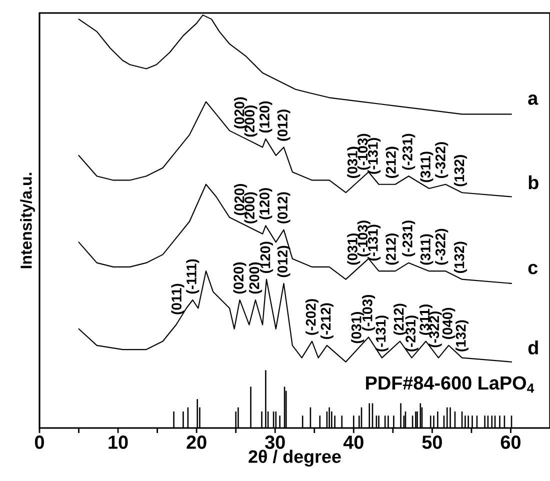  What do you see at coordinates (533, 182) in the screenshot?
I see `series-label: b` at bounding box center [533, 182].